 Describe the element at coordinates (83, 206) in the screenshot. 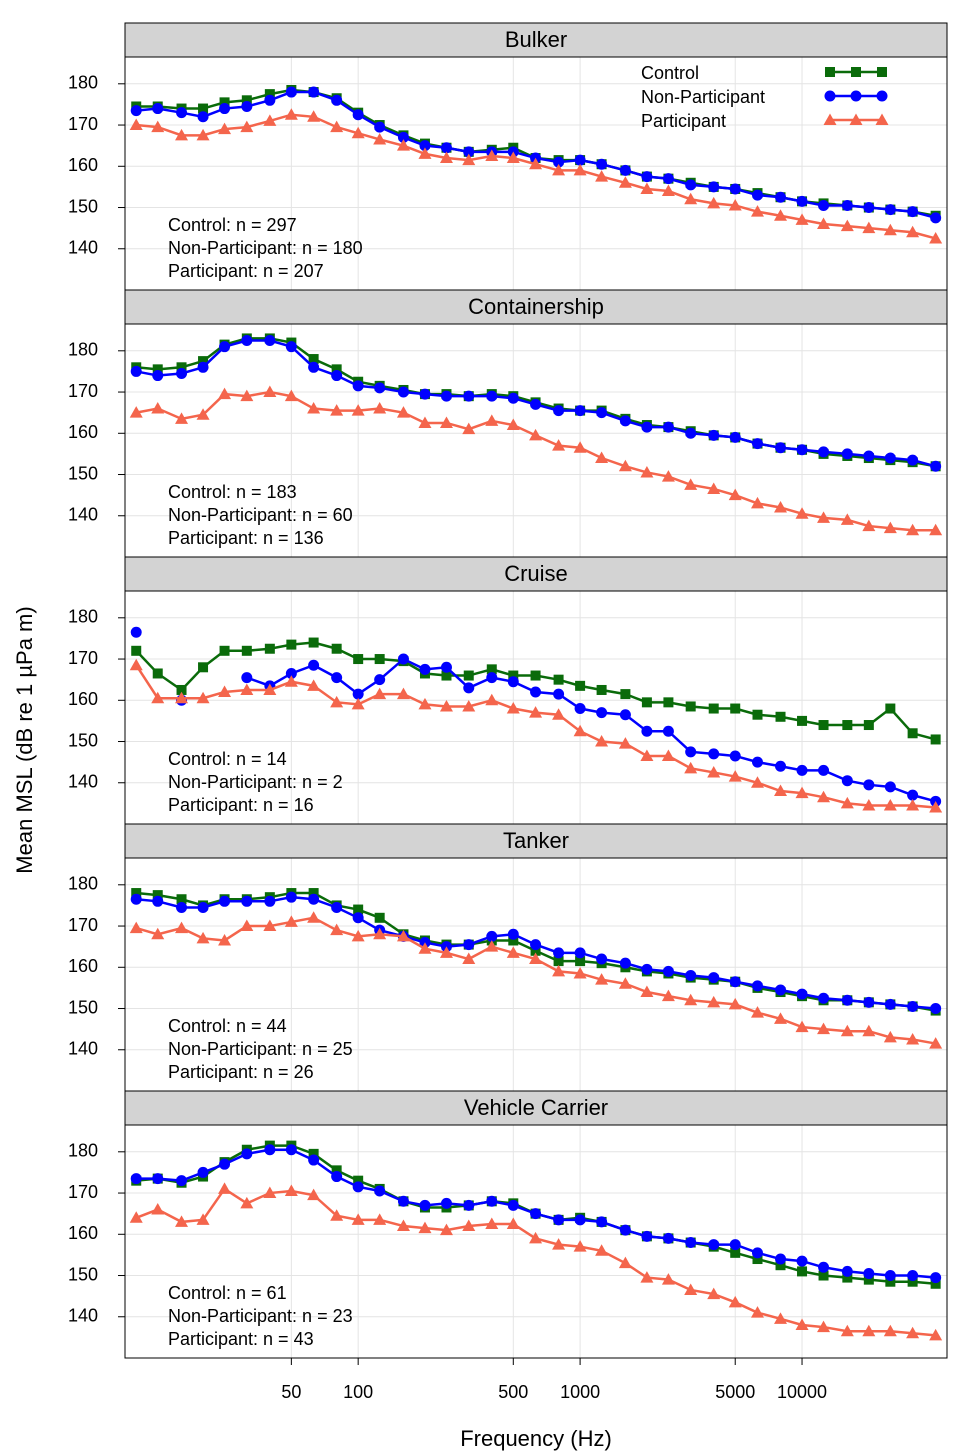

I see `y-tick-label: 150` at that location.